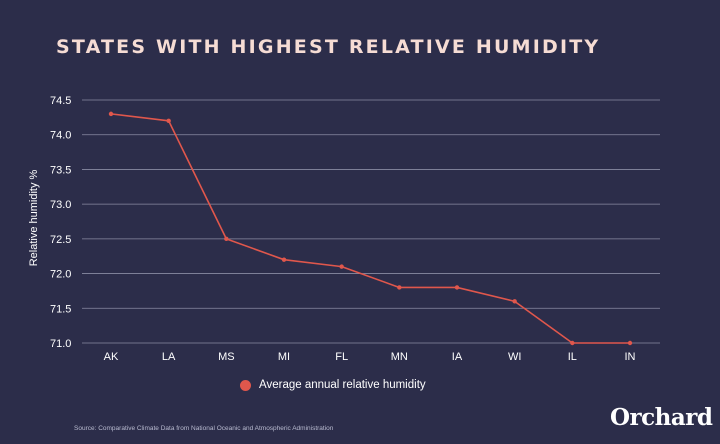 The height and width of the screenshot is (444, 720). What do you see at coordinates (226, 357) in the screenshot?
I see `x-tick-label: MS` at bounding box center [226, 357].